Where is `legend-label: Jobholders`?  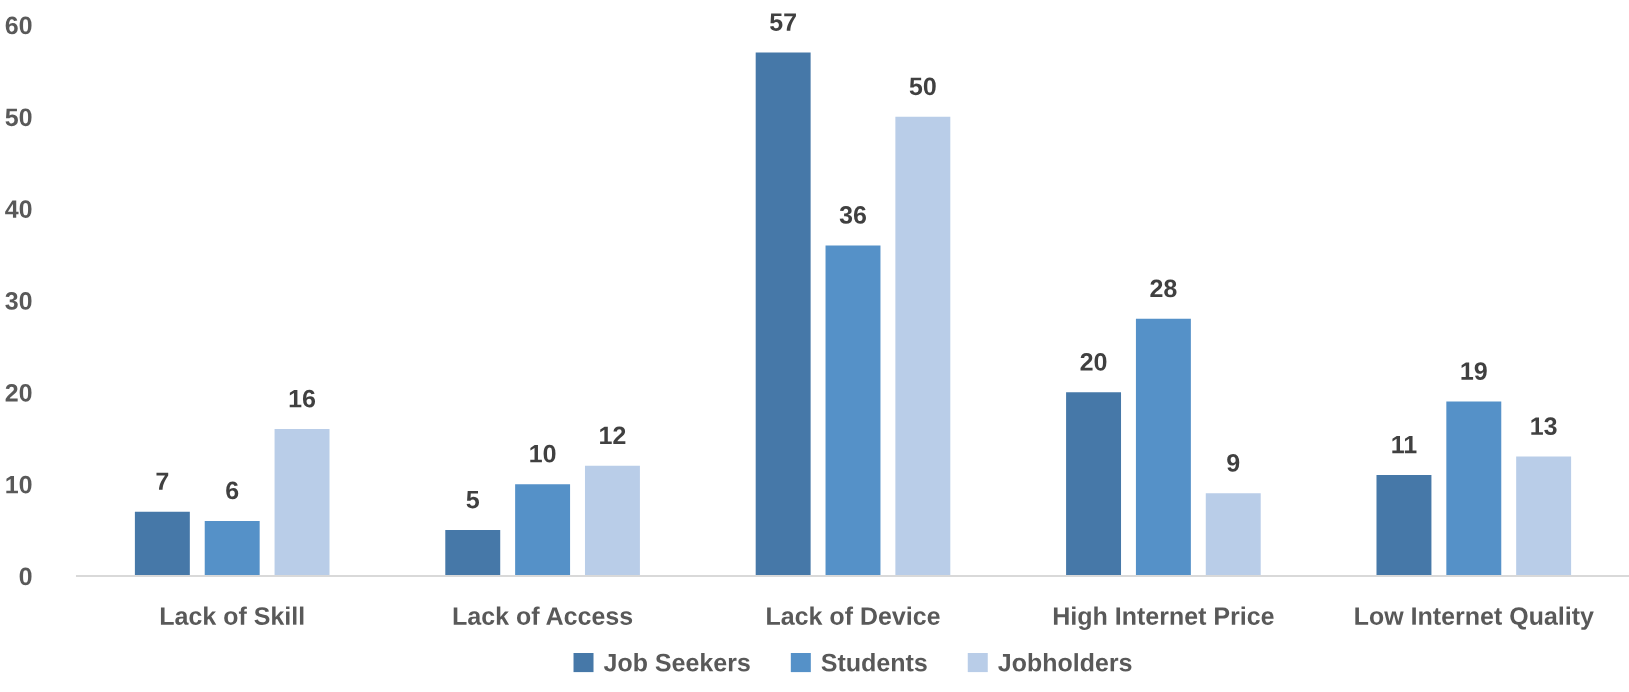
legend-label: Jobholders is located at coordinates (1065, 662).